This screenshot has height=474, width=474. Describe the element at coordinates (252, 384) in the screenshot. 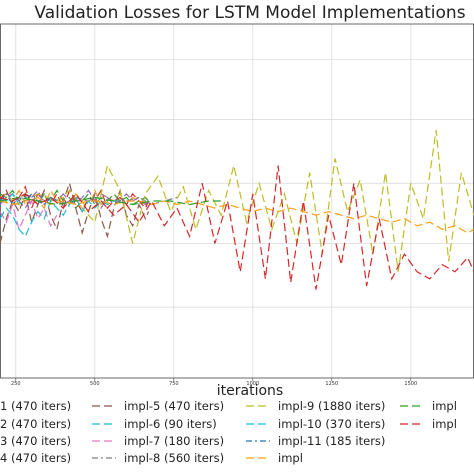

I see `x-tick-label: 1000` at that location.